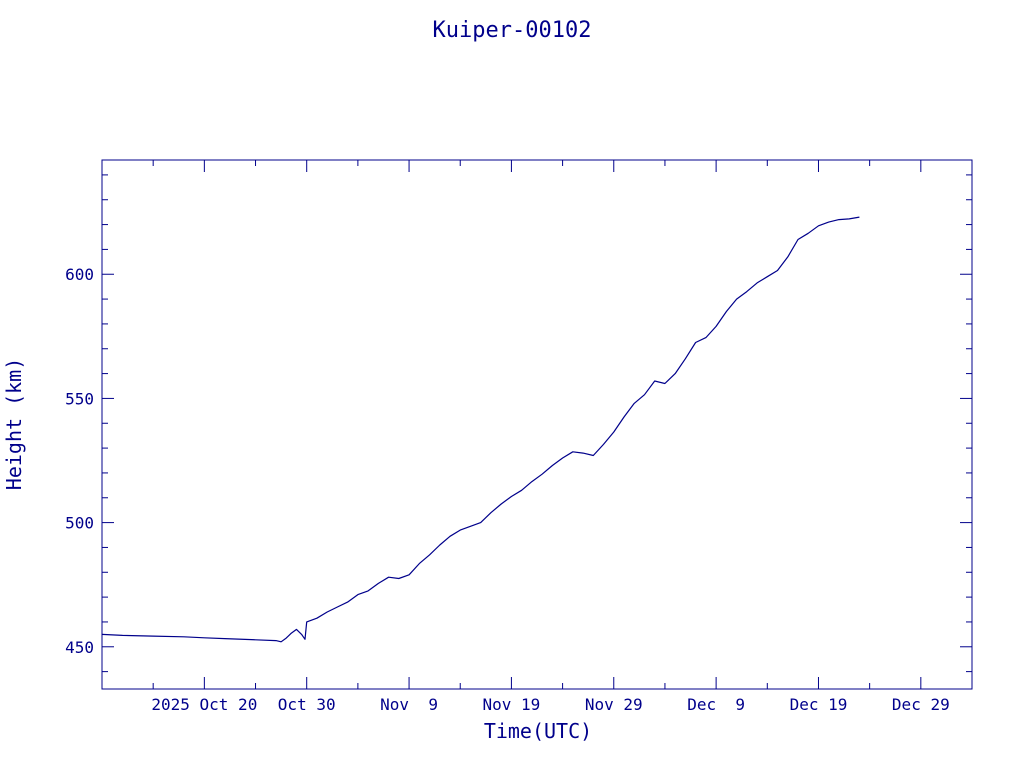  Describe the element at coordinates (79, 523) in the screenshot. I see `y-tick-label: 500` at that location.